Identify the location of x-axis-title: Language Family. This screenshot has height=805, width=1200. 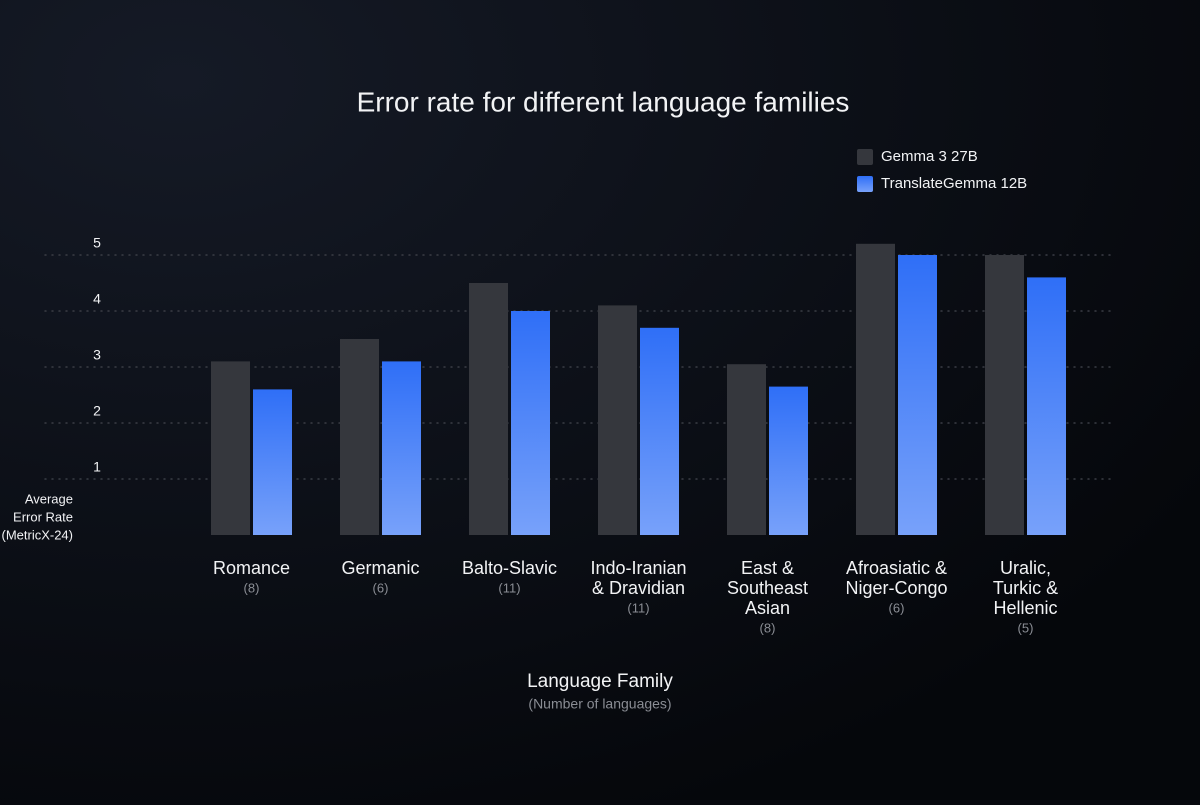
(600, 681).